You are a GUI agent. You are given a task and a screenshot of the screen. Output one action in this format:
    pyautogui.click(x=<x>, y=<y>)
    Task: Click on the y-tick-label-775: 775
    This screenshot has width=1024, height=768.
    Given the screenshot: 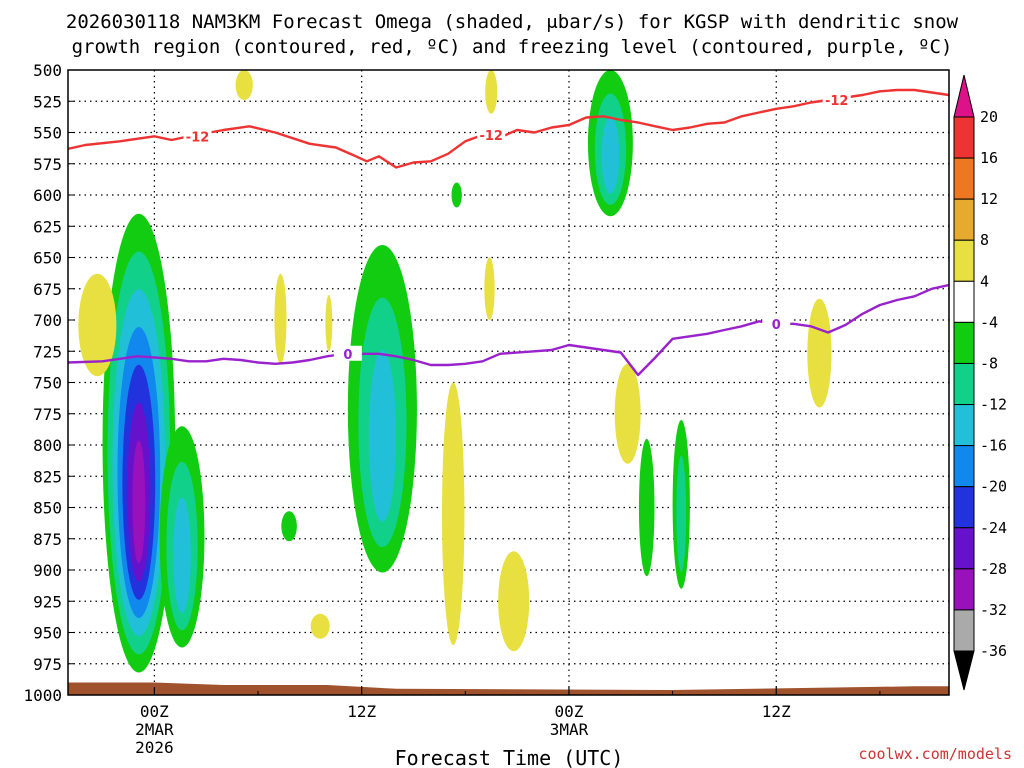 What is the action you would take?
    pyautogui.click(x=47, y=414)
    